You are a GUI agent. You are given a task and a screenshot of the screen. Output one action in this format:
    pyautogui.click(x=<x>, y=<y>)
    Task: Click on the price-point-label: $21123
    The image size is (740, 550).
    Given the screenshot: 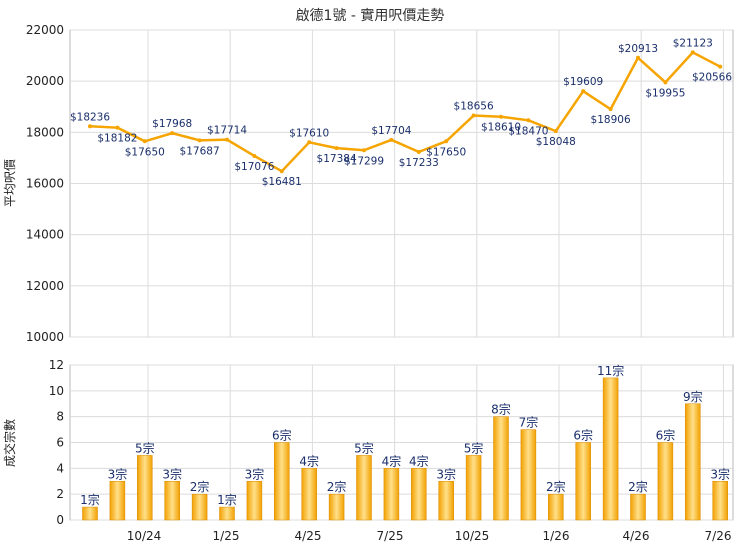 What is the action you would take?
    pyautogui.click(x=693, y=43)
    